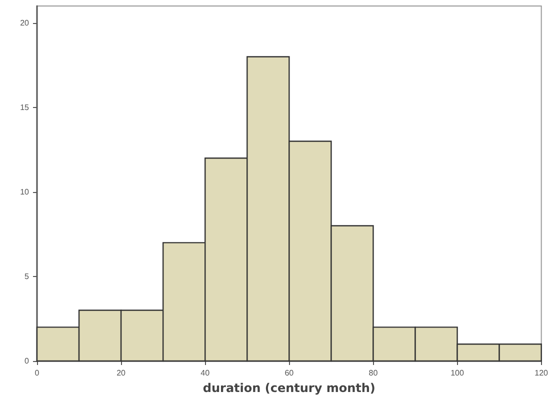 This screenshot has width=551, height=400. Describe the element at coordinates (25, 191) in the screenshot. I see `y-tick-label: 10` at that location.